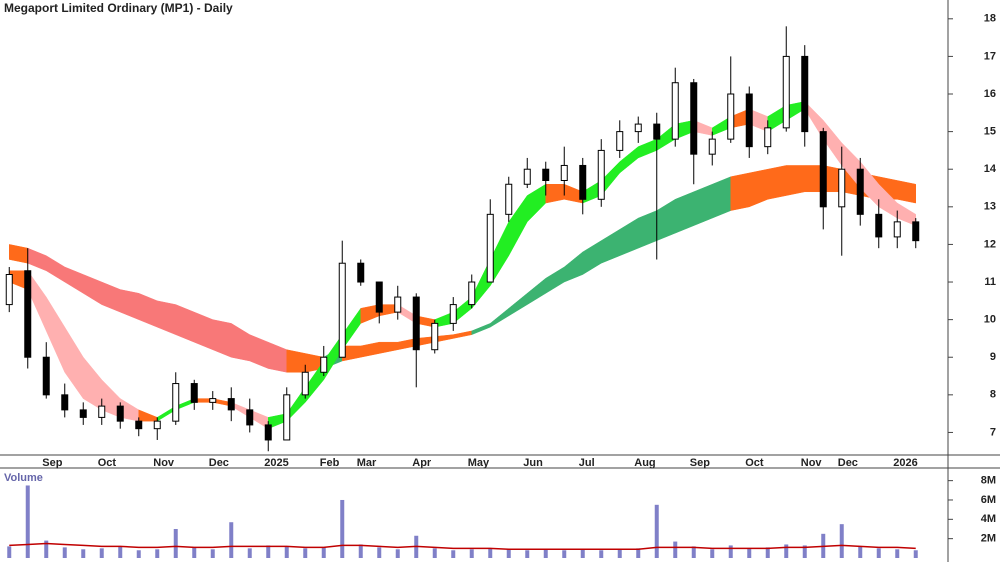  Describe the element at coordinates (990, 320) in the screenshot. I see `y-tick-label: 10` at that location.